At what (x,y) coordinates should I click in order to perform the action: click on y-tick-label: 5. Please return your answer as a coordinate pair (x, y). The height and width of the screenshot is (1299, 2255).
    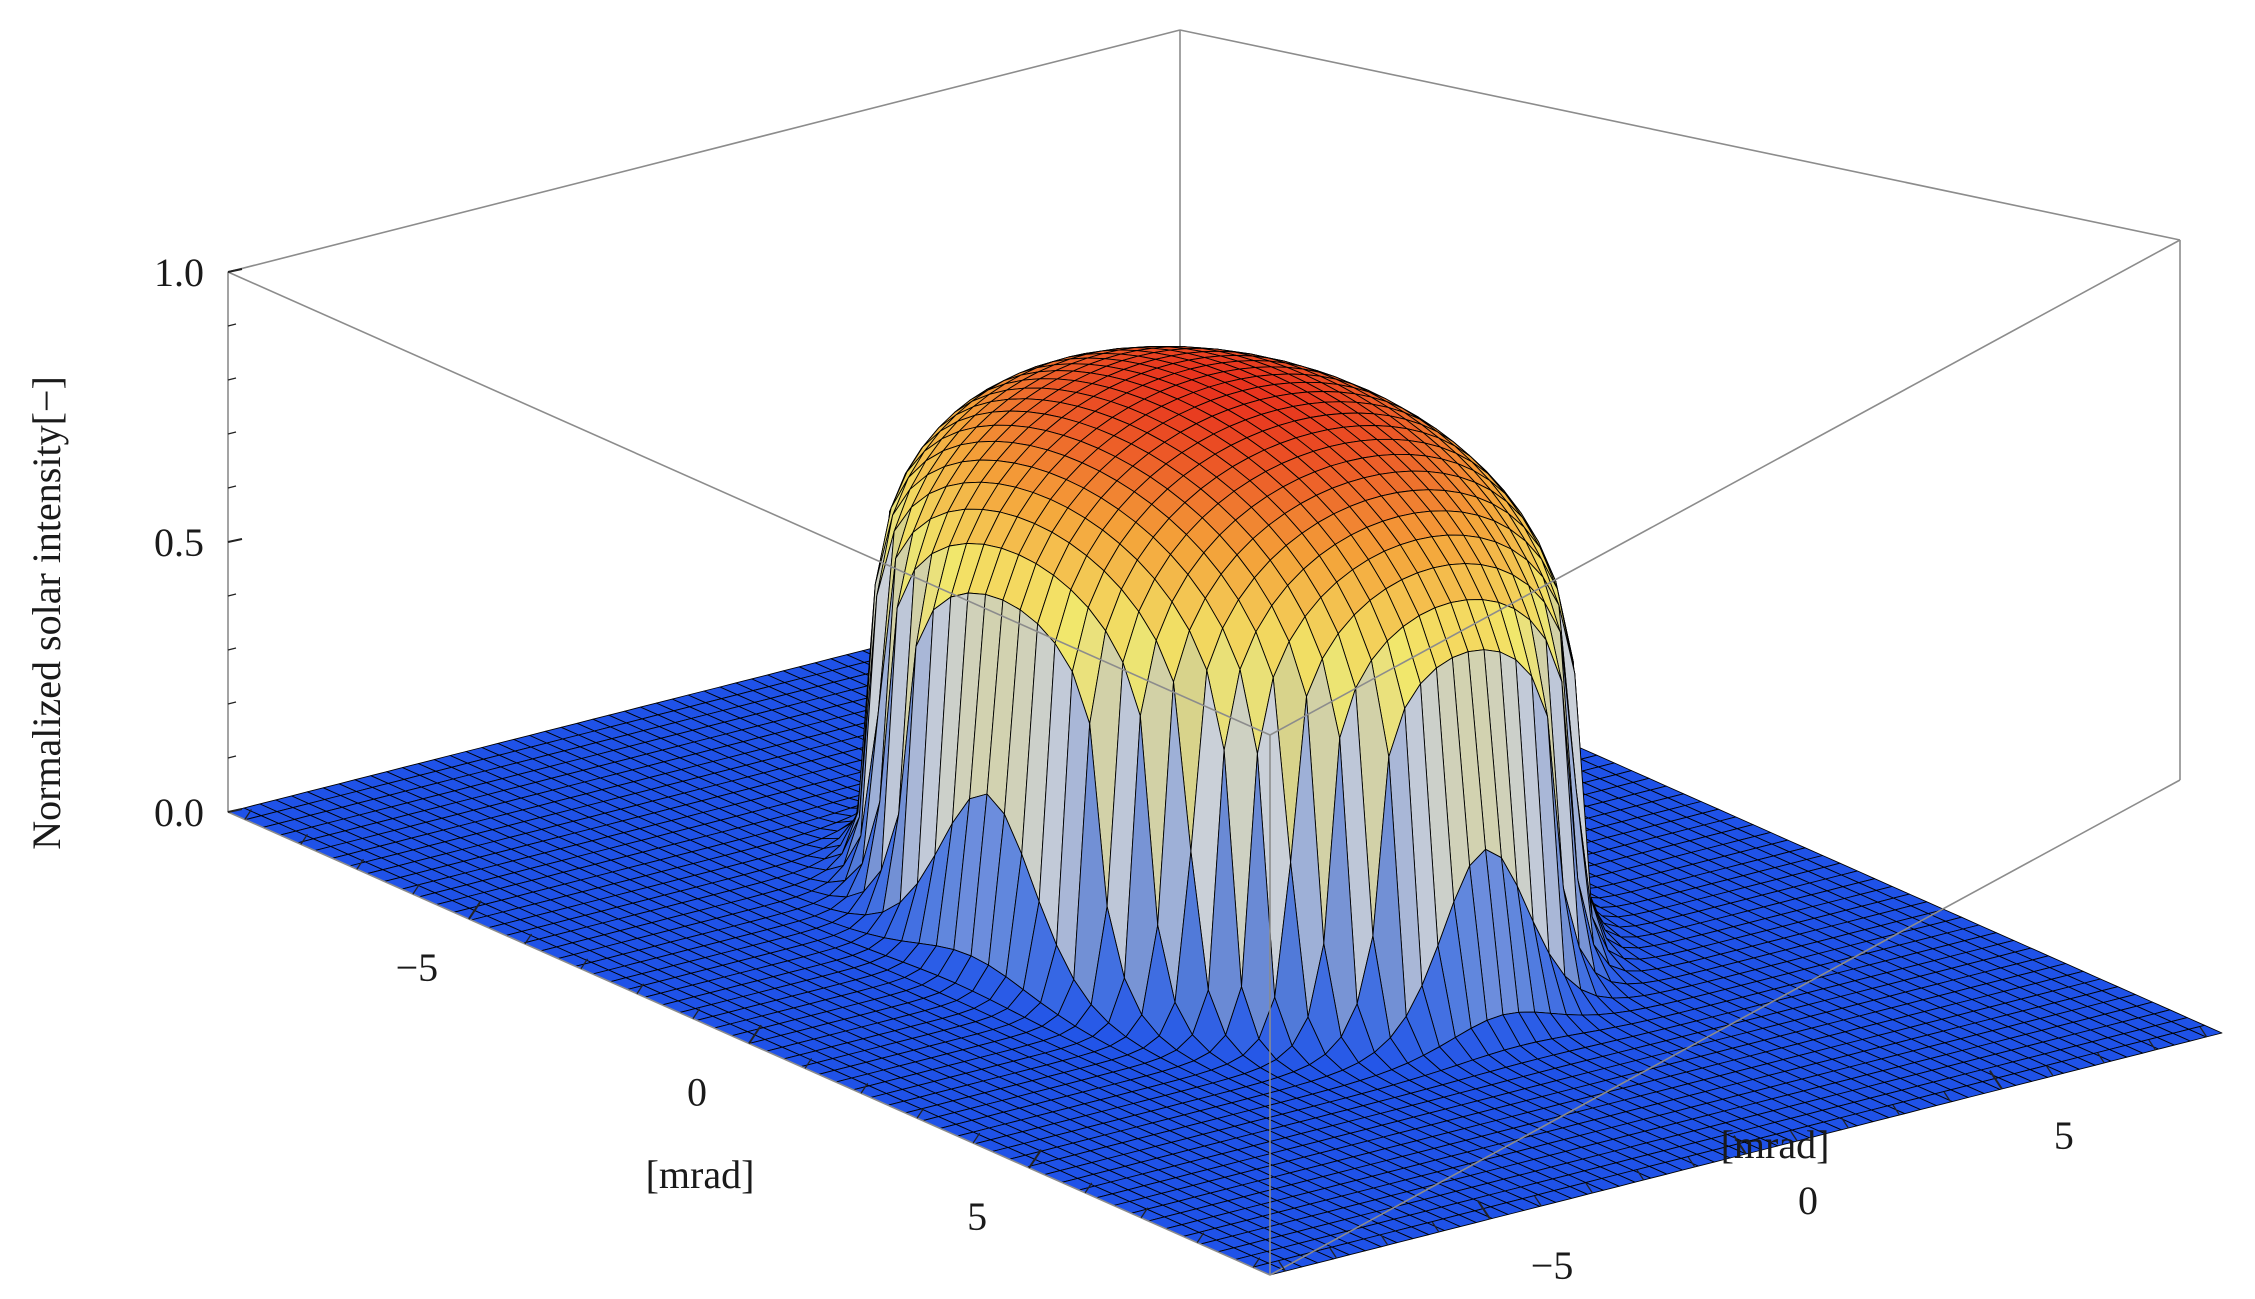
    Looking at the image, I should click on (2064, 1135).